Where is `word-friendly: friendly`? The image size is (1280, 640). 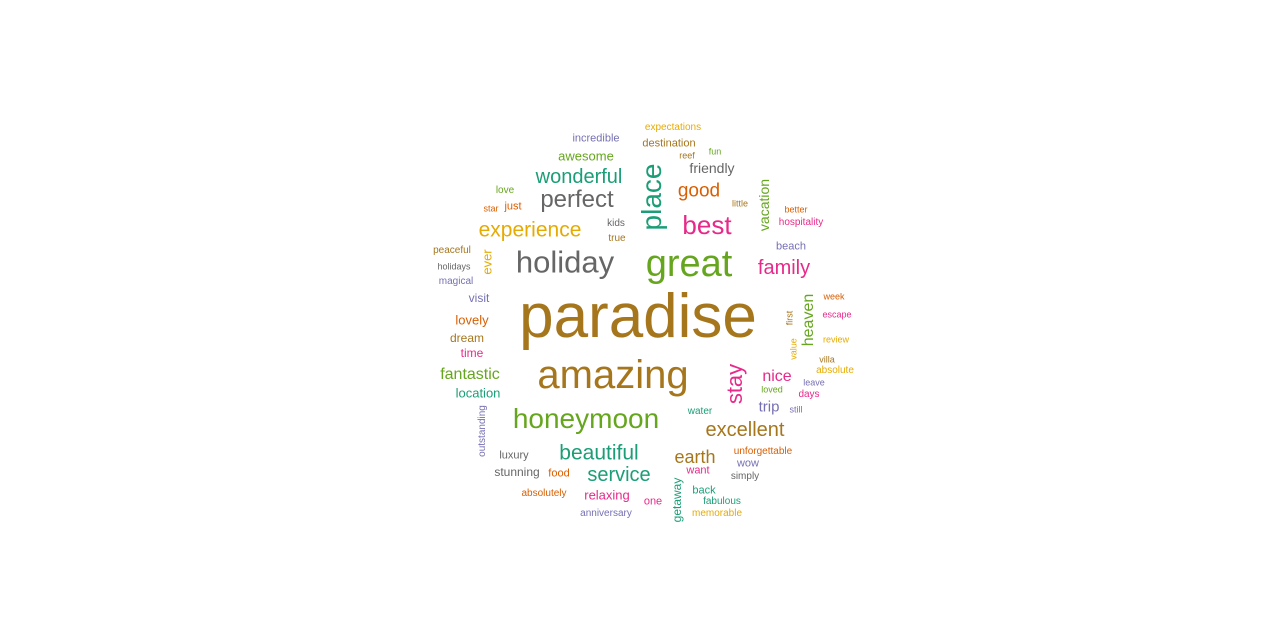 word-friendly: friendly is located at coordinates (712, 168).